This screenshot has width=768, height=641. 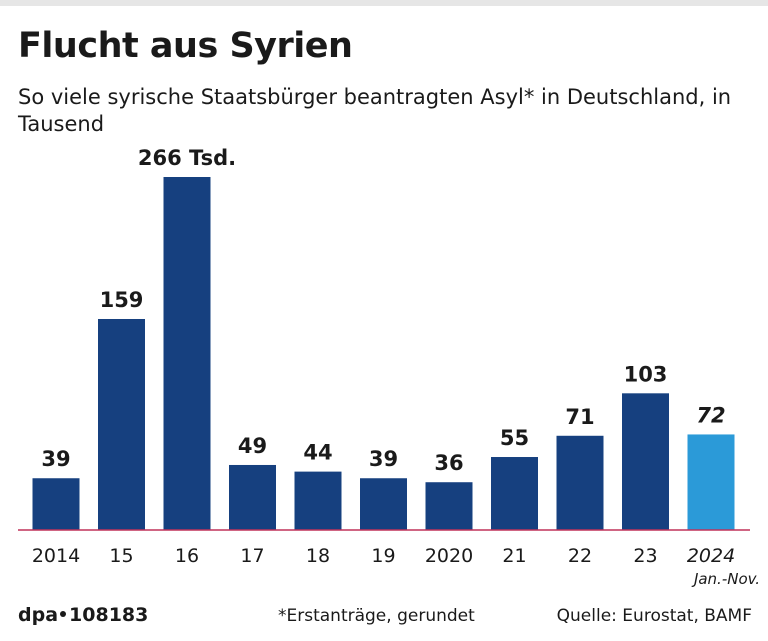 What do you see at coordinates (514, 556) in the screenshot?
I see `x-tick-label-21: 21` at bounding box center [514, 556].